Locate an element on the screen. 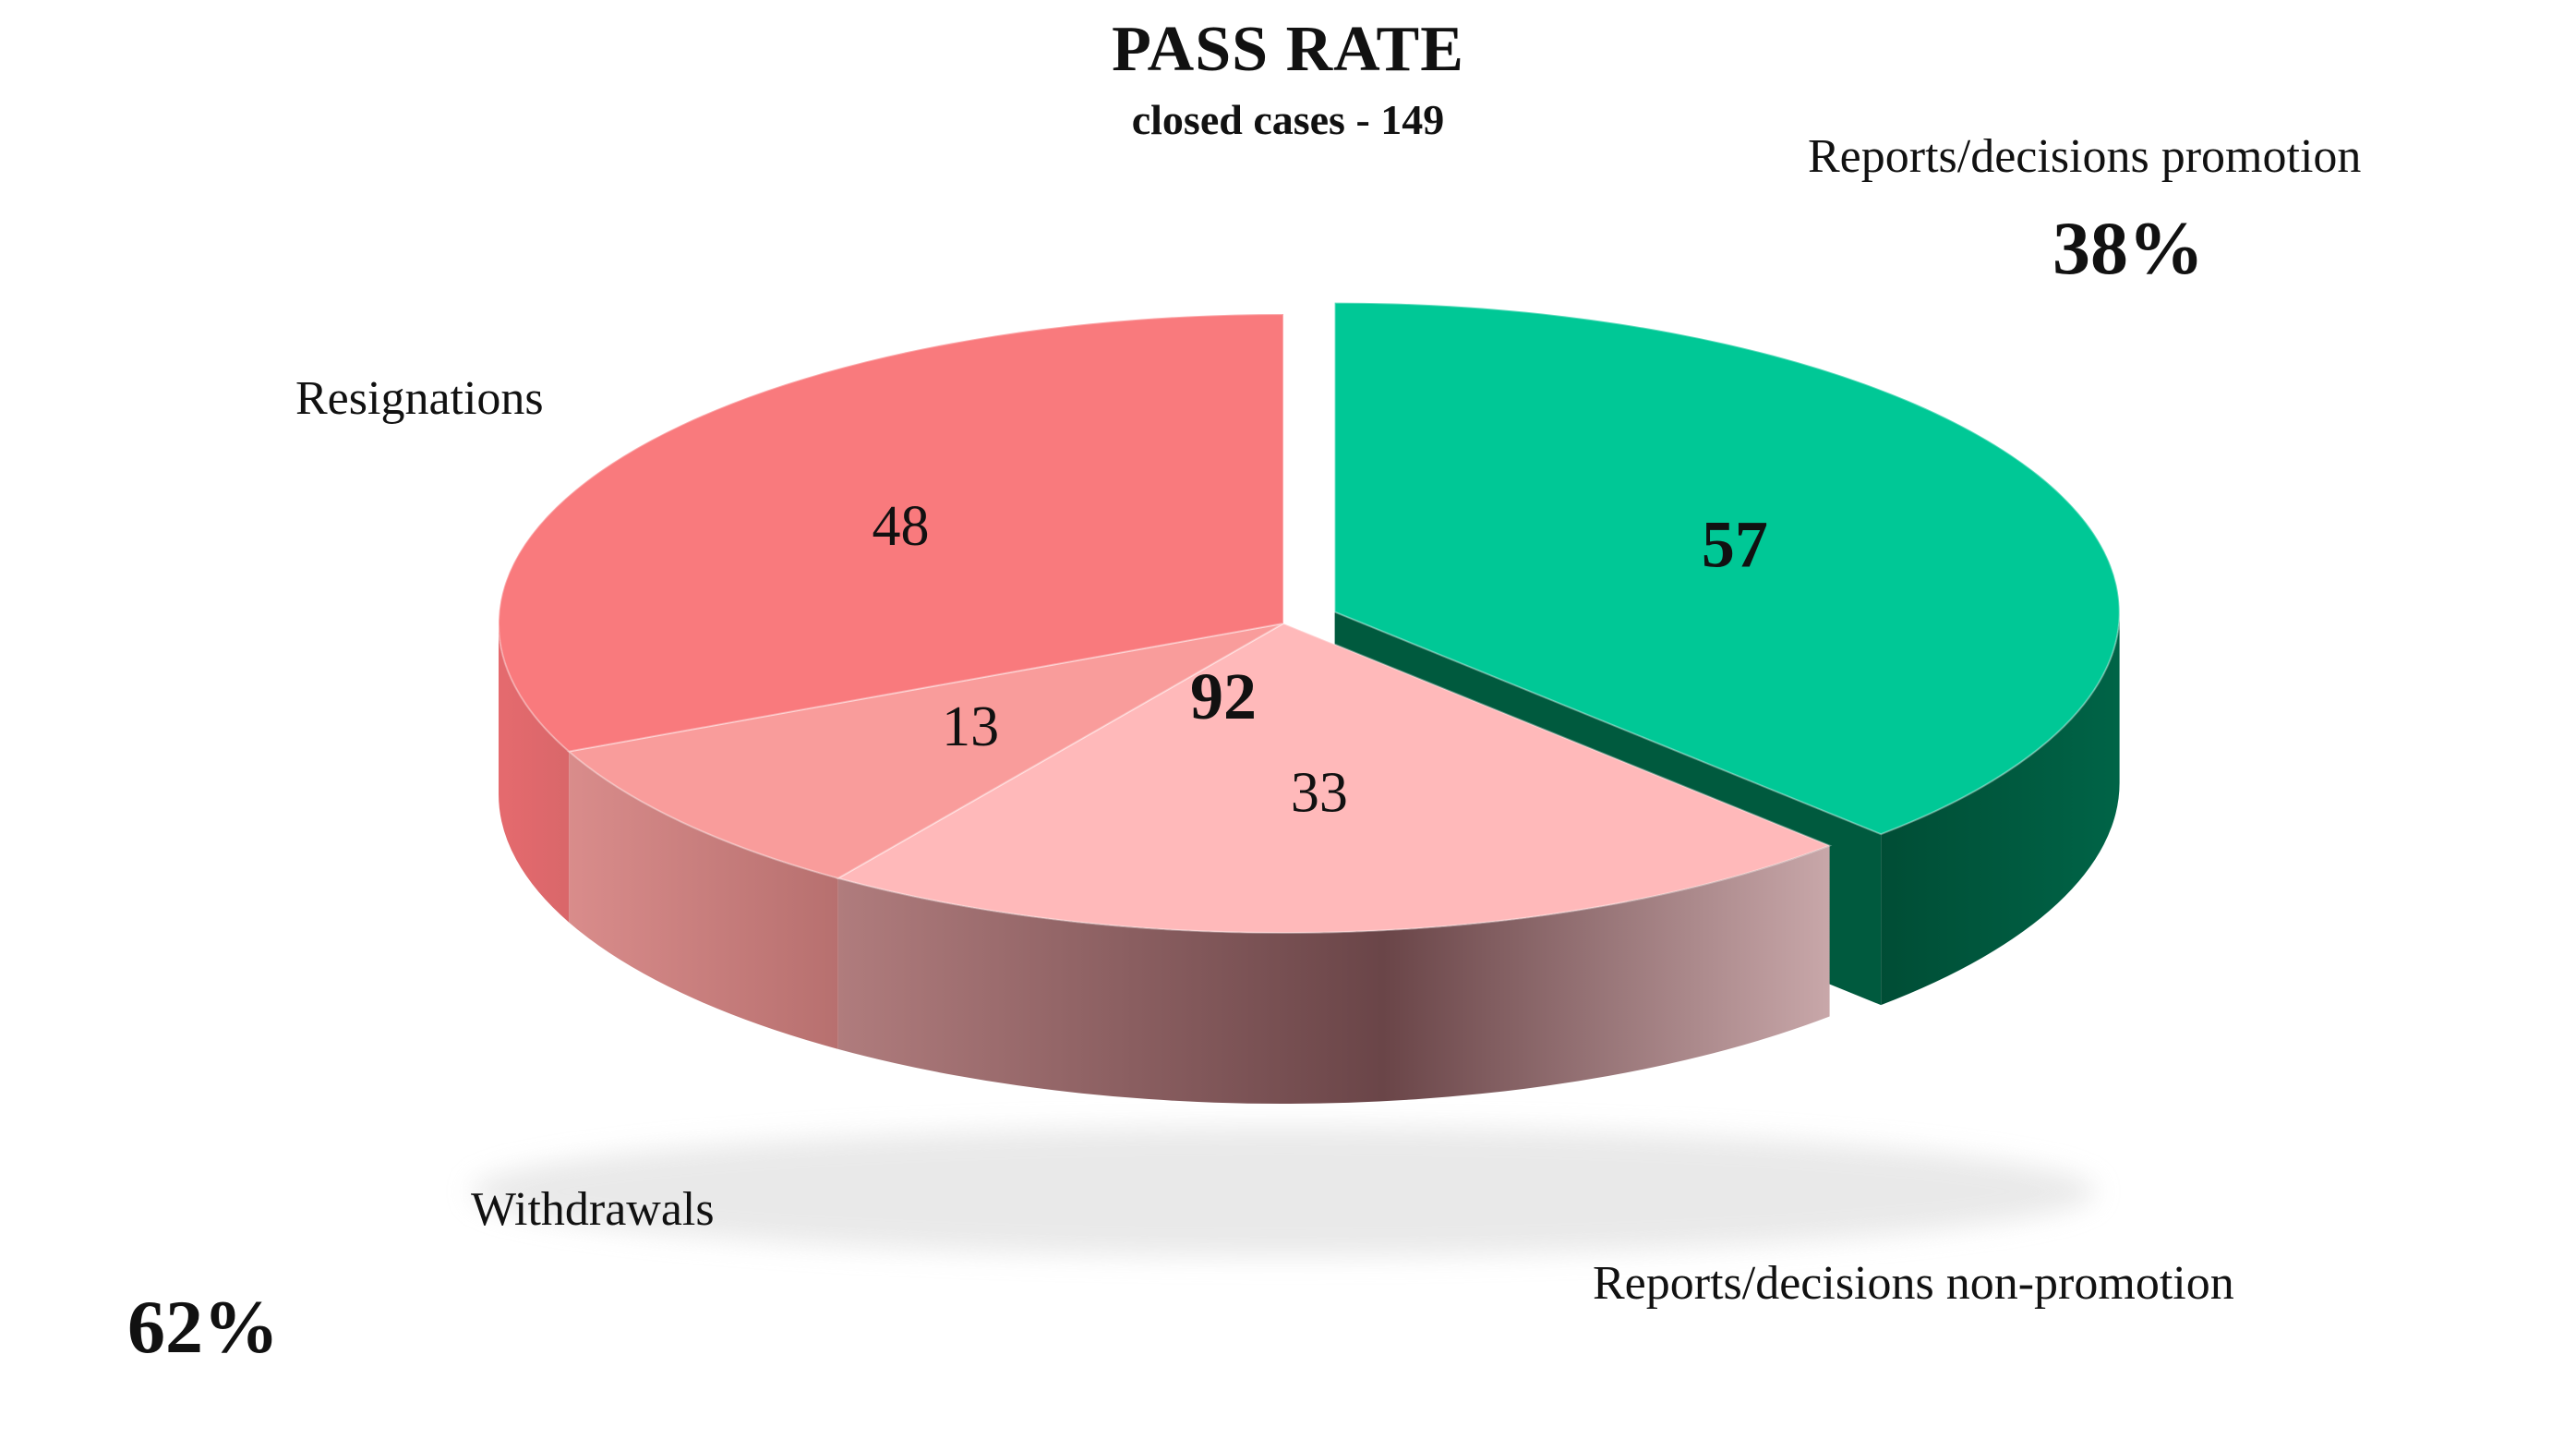  slice-value-label-0: 57 is located at coordinates (1735, 544).